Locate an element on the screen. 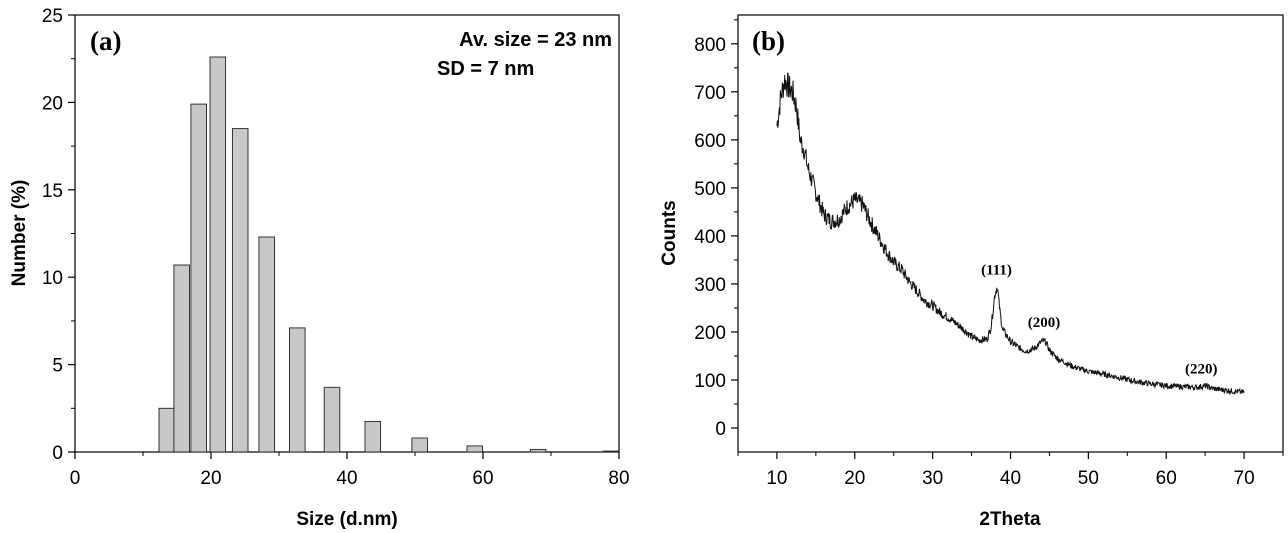 The width and height of the screenshot is (1288, 533). panel-b-x-tick-label: 40 is located at coordinates (1010, 478).